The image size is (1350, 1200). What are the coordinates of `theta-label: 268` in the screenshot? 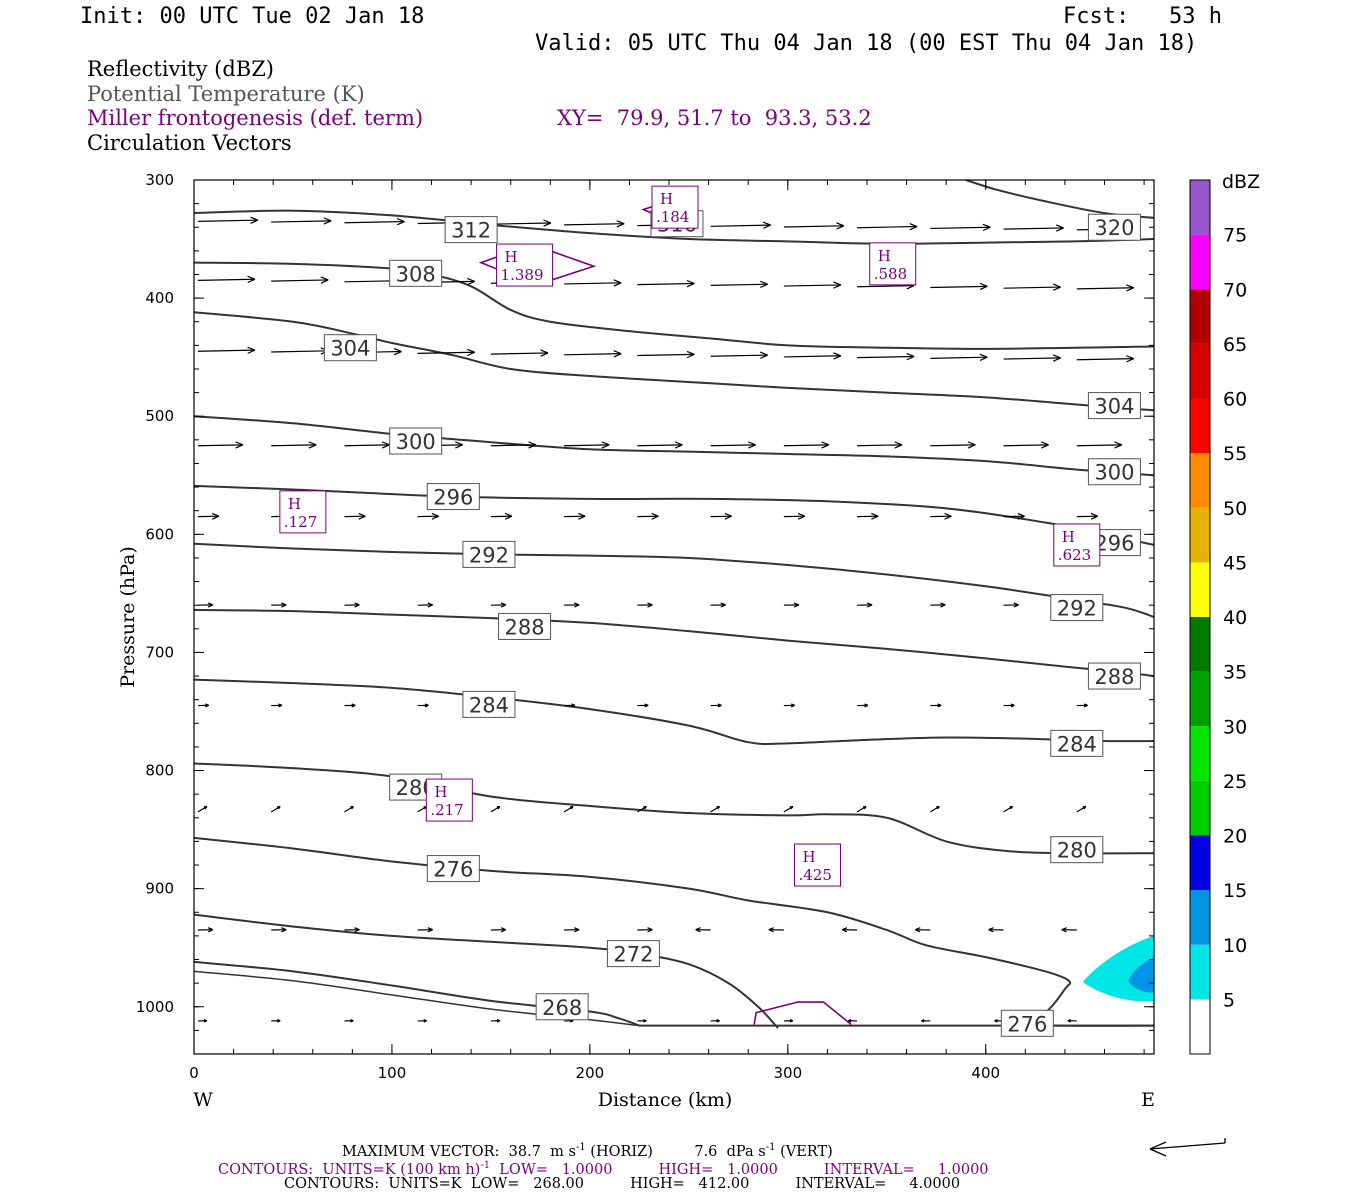 It's located at (562, 1007).